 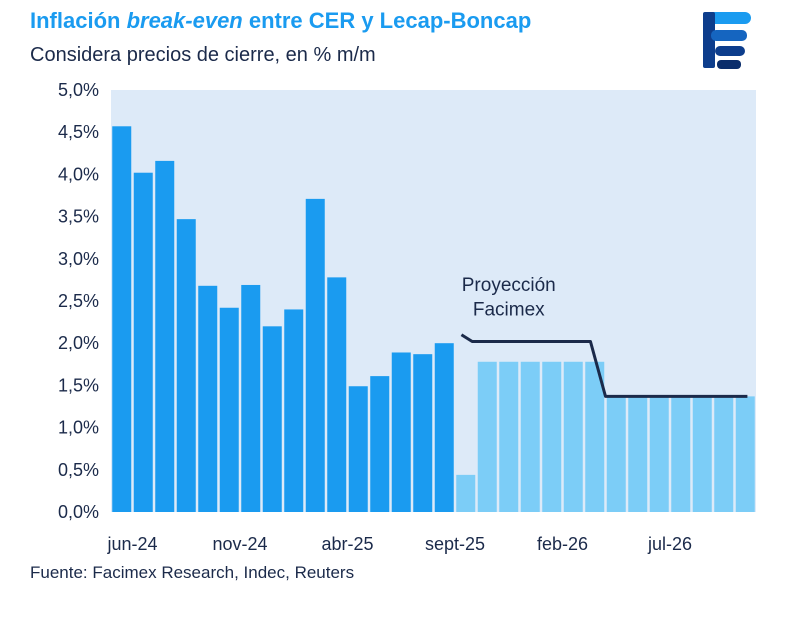 What do you see at coordinates (78, 174) in the screenshot?
I see `y-tick-label: 4,0%` at bounding box center [78, 174].